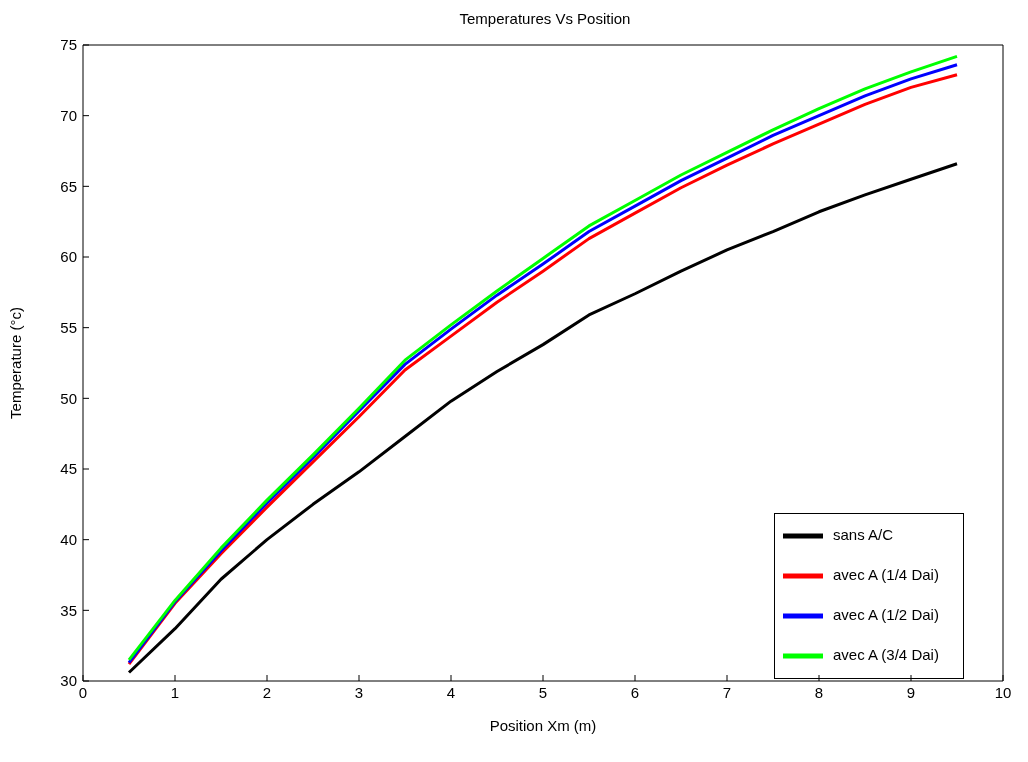 The width and height of the screenshot is (1028, 762). I want to click on y-tick-label: 50, so click(68, 398).